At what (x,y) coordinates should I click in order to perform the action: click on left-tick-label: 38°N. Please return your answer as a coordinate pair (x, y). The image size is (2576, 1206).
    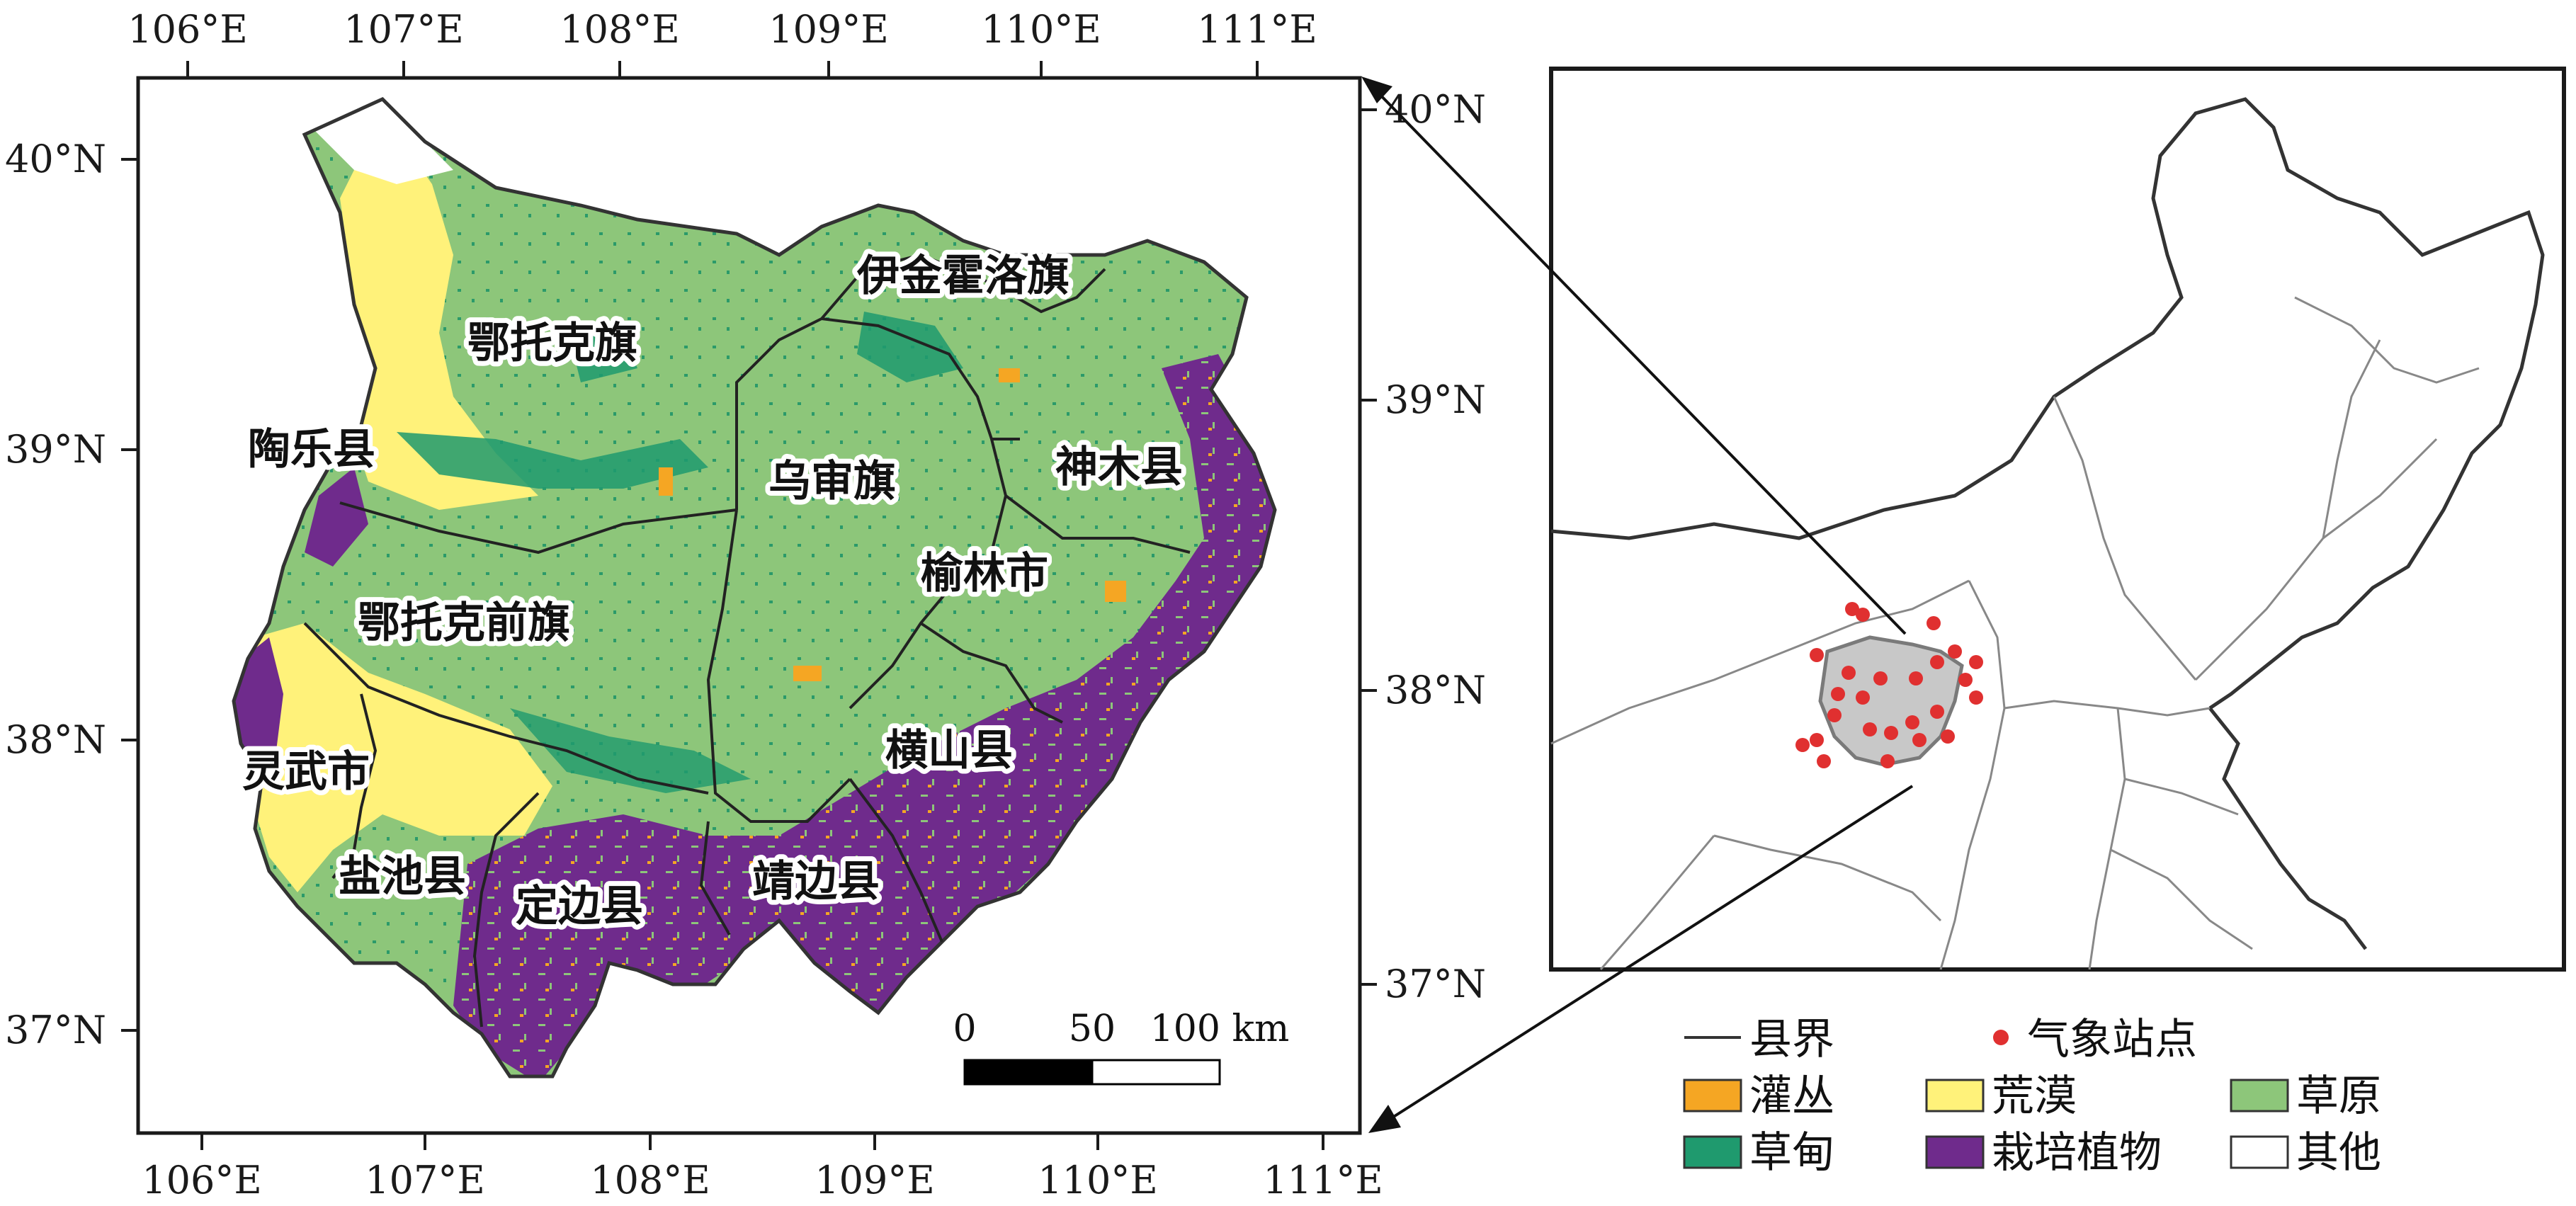
    Looking at the image, I should click on (55, 740).